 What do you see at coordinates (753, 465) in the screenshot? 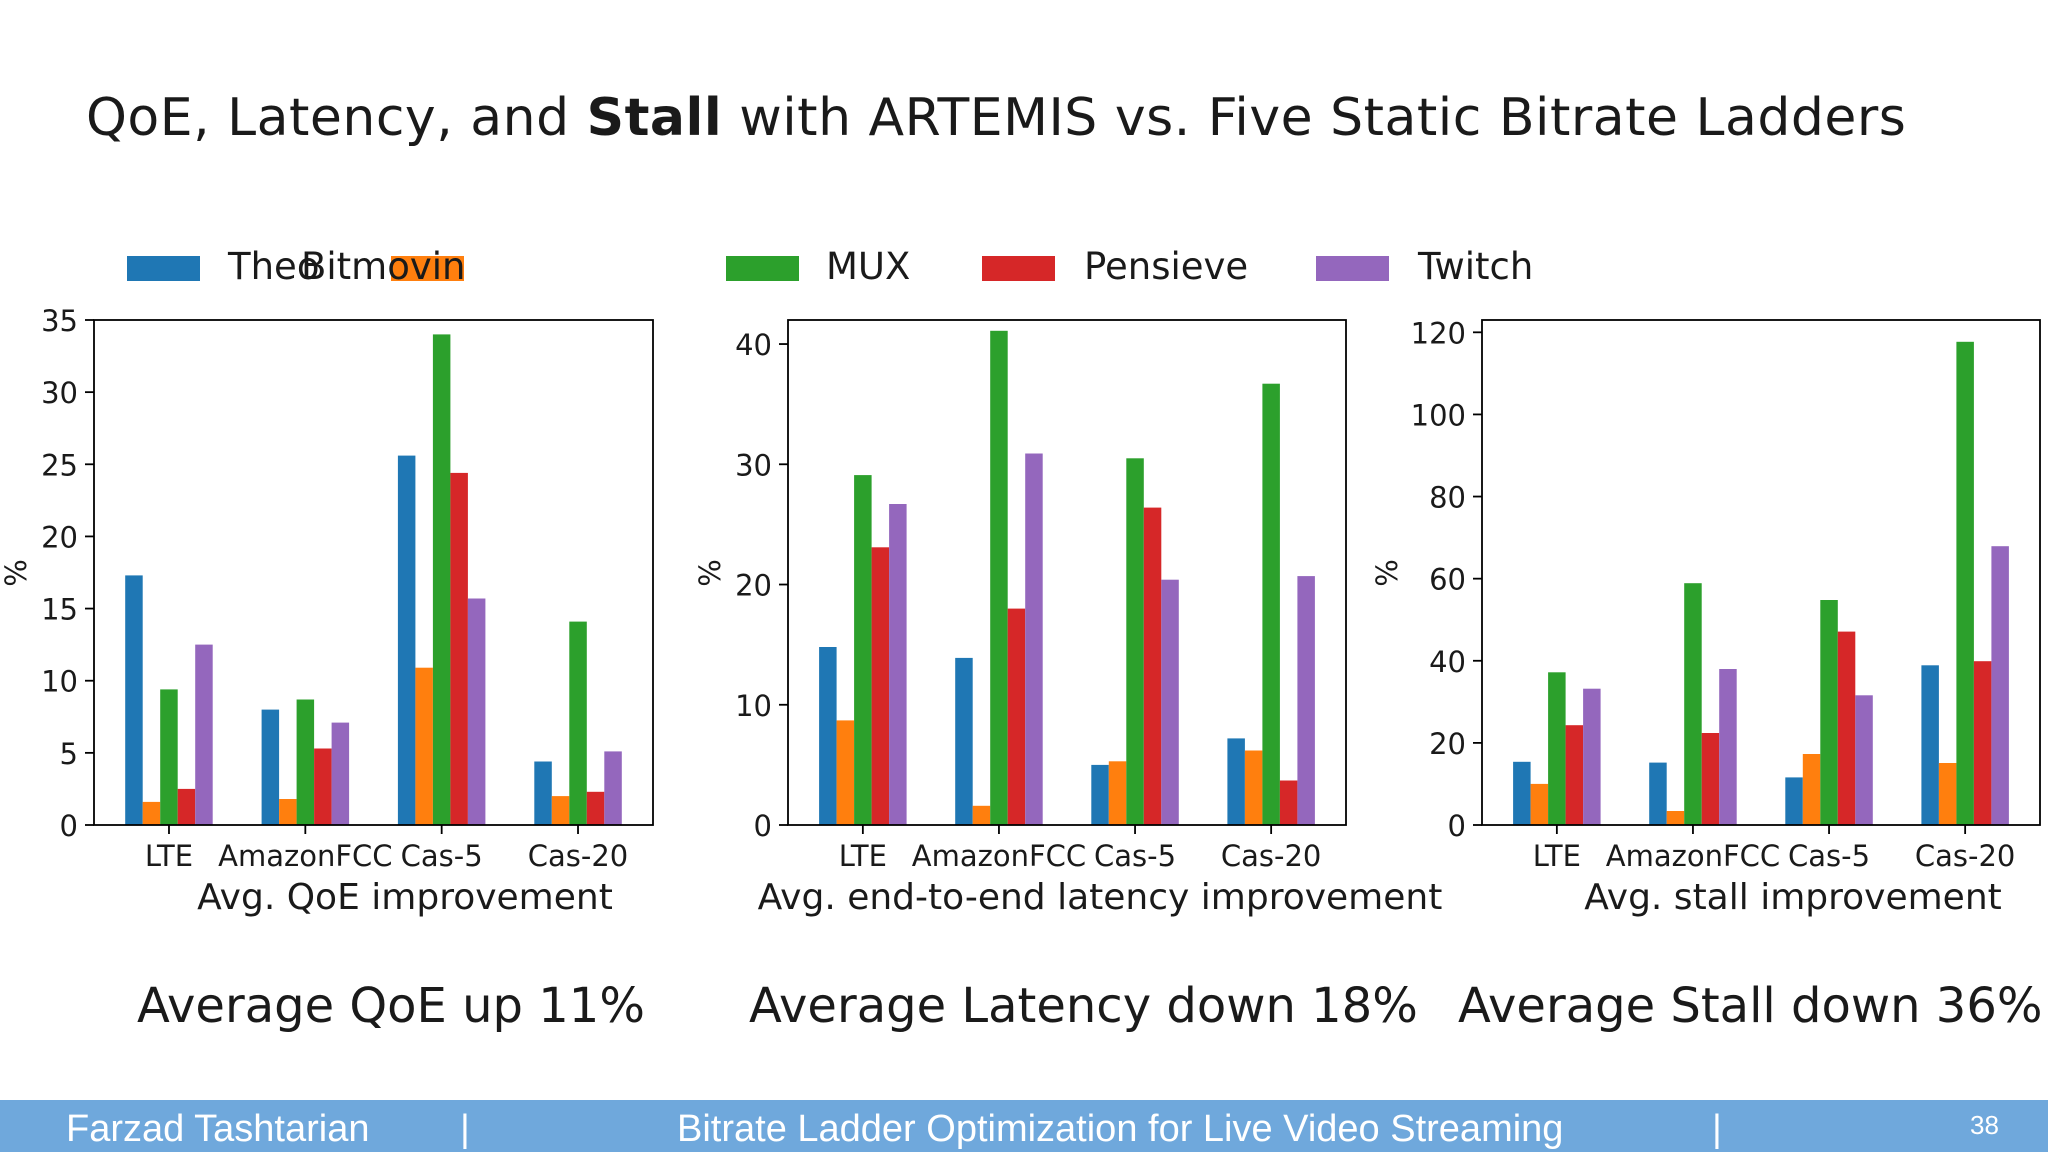
I see `y-tick-label: 30` at bounding box center [753, 465].